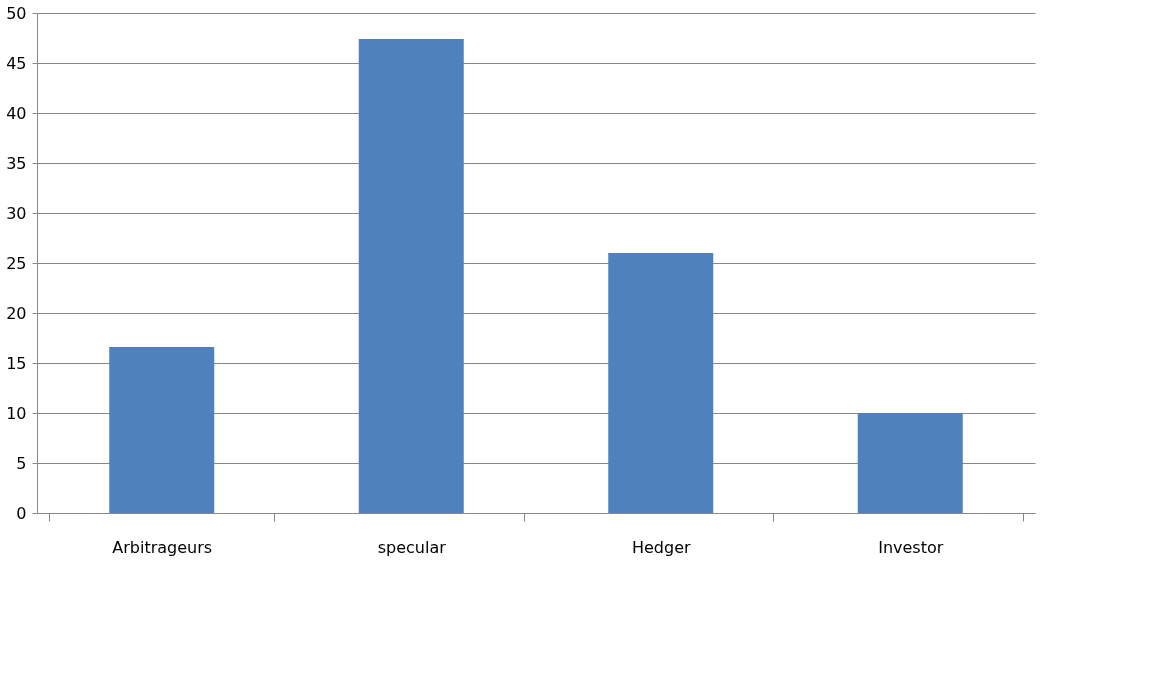 The width and height of the screenshot is (1152, 677). I want to click on y-tick-label: 35, so click(16, 163).